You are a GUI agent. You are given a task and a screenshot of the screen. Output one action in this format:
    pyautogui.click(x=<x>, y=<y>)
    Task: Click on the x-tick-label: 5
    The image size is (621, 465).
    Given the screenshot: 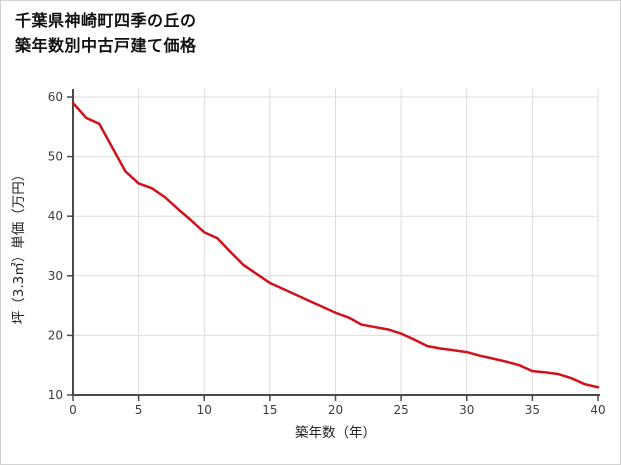 What is the action you would take?
    pyautogui.click(x=139, y=410)
    